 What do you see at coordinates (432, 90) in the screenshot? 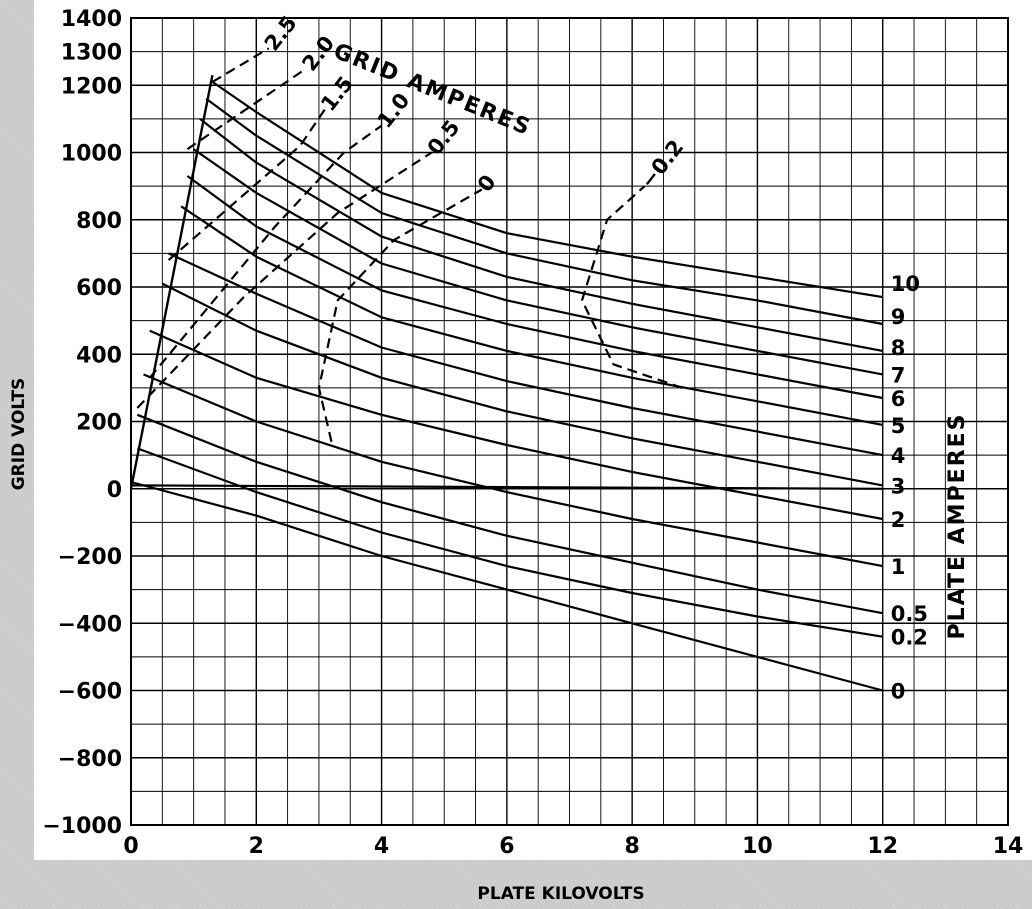
I see `grid-amperes-title: GRID AMPERES` at bounding box center [432, 90].